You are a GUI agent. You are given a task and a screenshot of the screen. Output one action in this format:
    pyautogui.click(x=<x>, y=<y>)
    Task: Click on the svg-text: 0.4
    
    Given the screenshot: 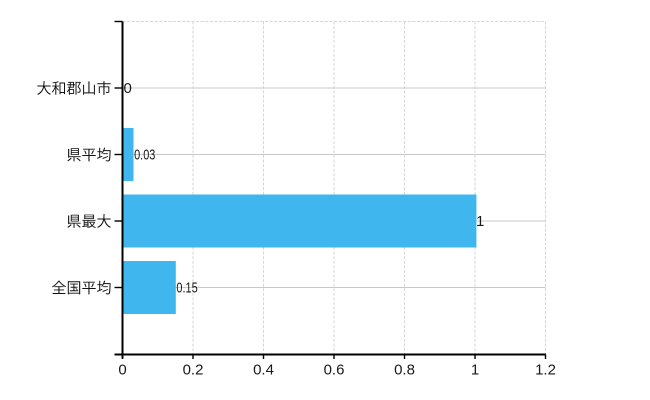 What is the action you would take?
    pyautogui.click(x=263, y=369)
    